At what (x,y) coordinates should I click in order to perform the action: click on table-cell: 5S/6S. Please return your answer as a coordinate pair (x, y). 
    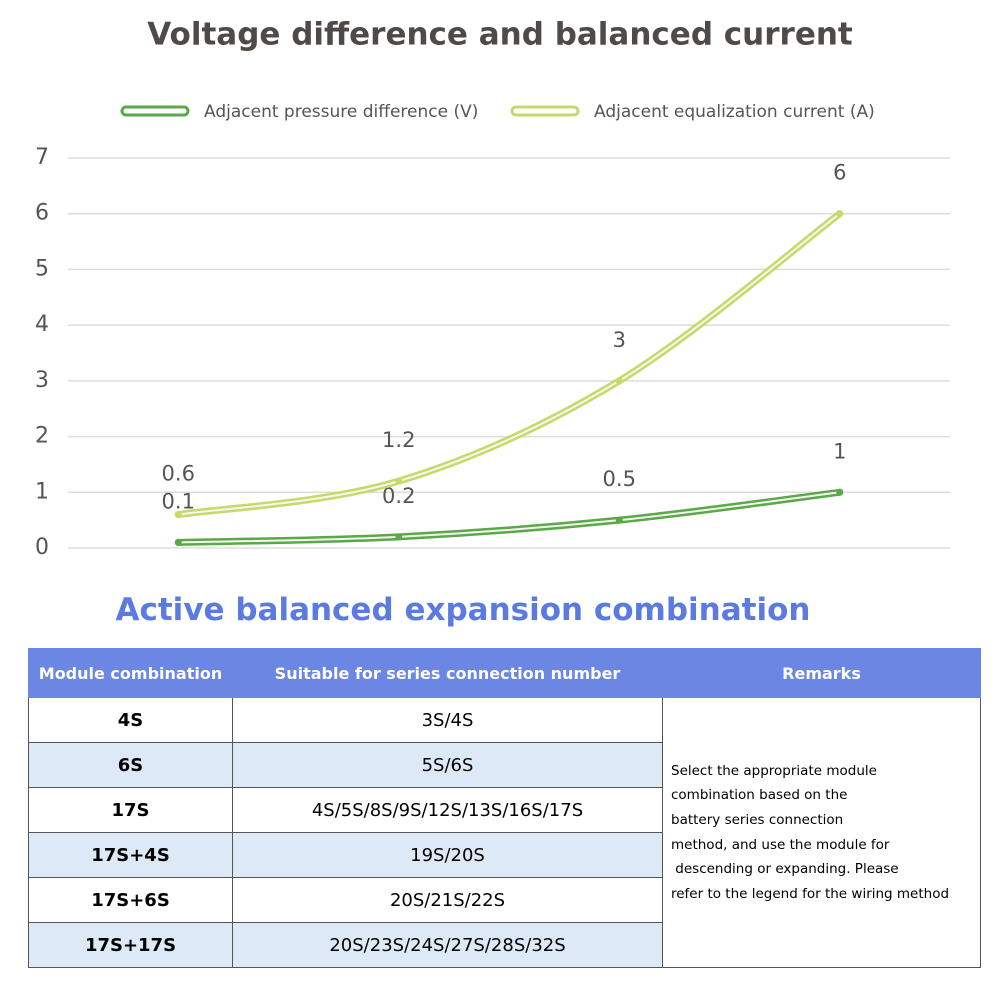
    Looking at the image, I should click on (447, 765).